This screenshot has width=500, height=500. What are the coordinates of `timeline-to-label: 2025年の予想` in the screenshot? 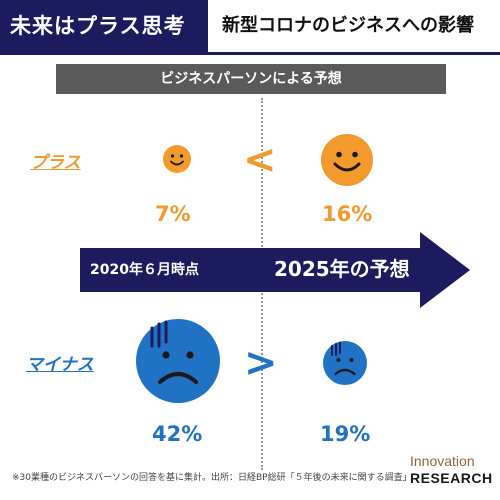 It's located at (342, 269).